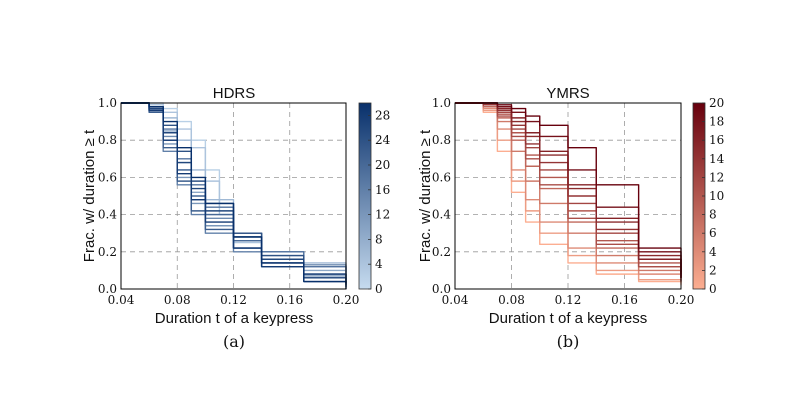  What do you see at coordinates (234, 341) in the screenshot?
I see `subfigure-label: (a)` at bounding box center [234, 341].